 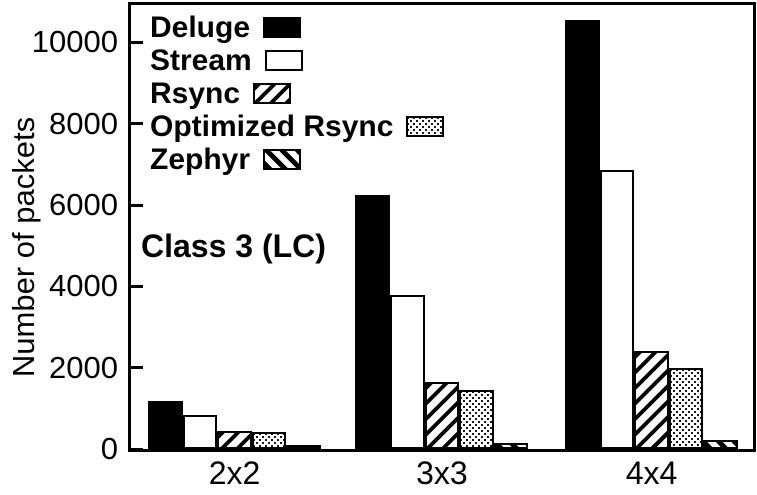 What do you see at coordinates (83, 286) in the screenshot?
I see `y-tick-label: 4000` at bounding box center [83, 286].